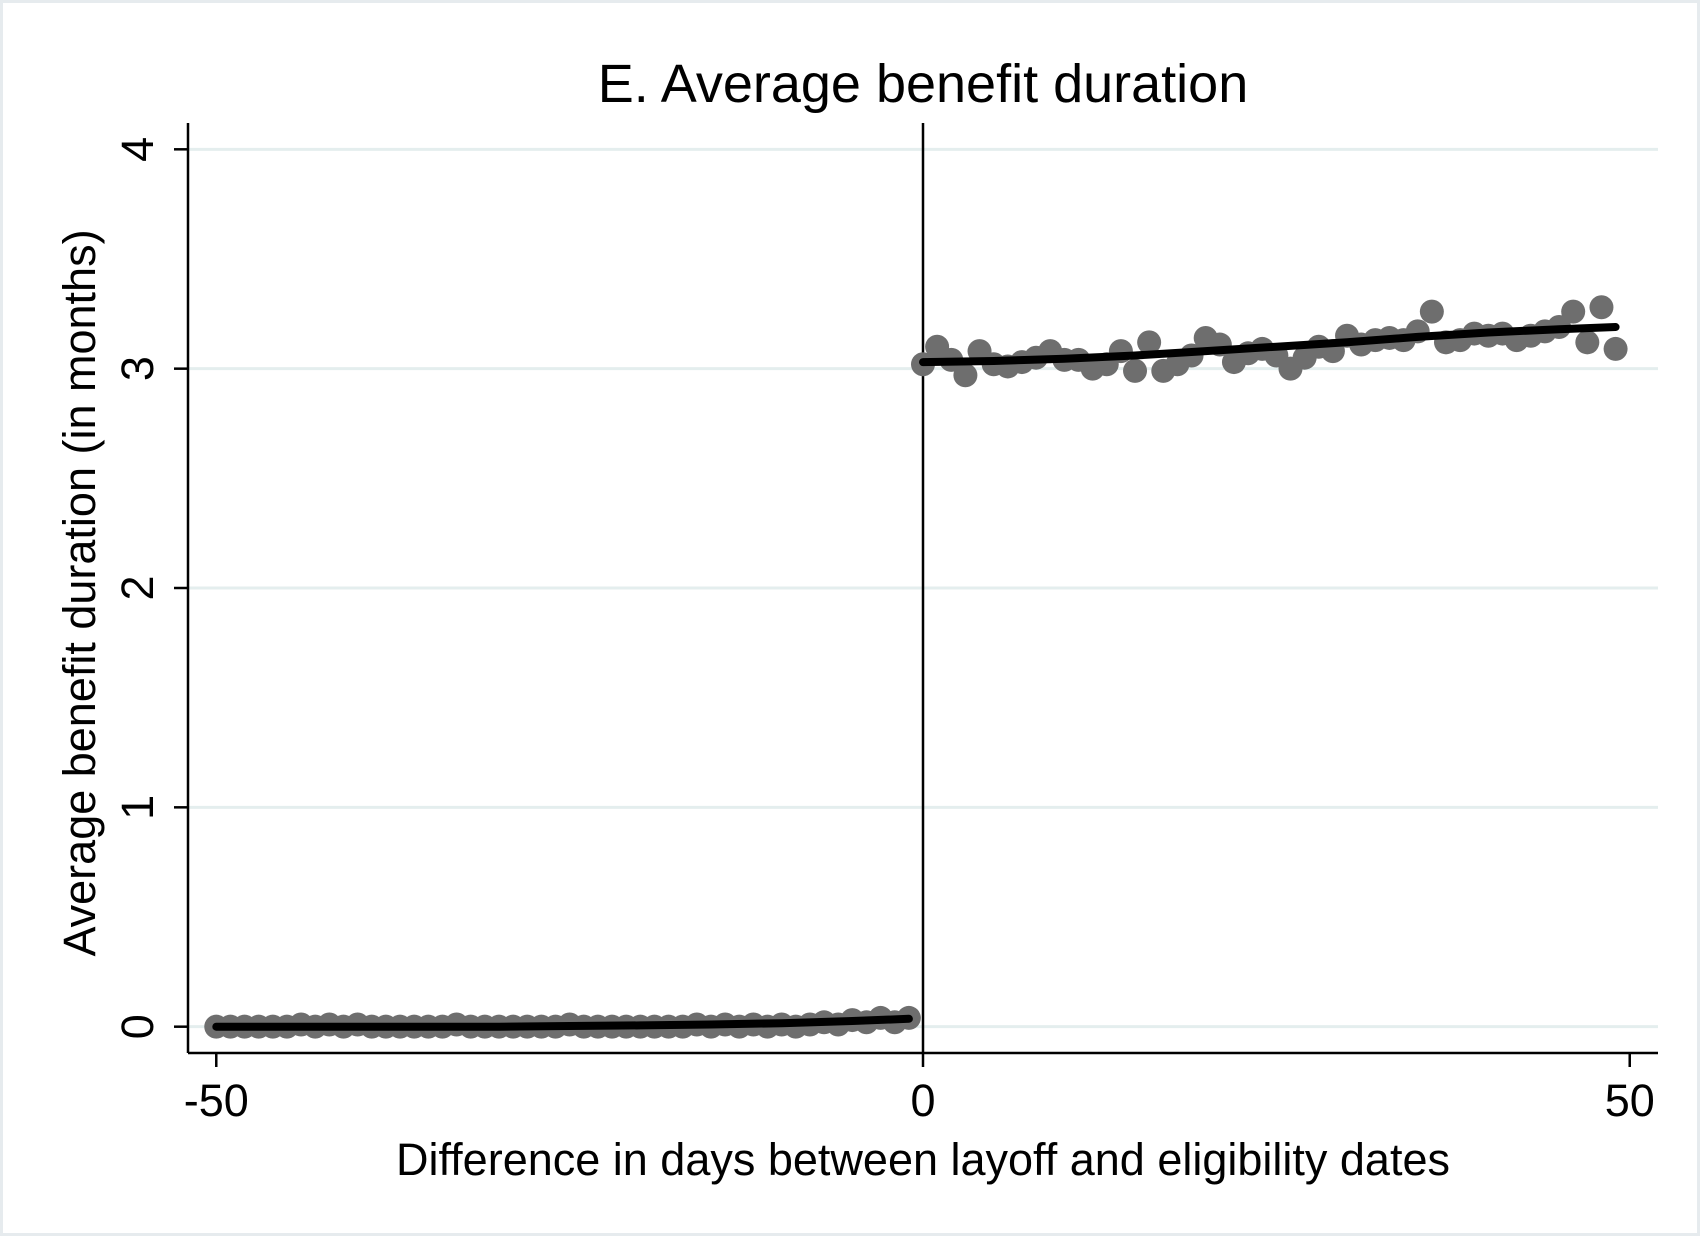  What do you see at coordinates (137, 368) in the screenshot?
I see `y-tick-label-3: 3` at bounding box center [137, 368].